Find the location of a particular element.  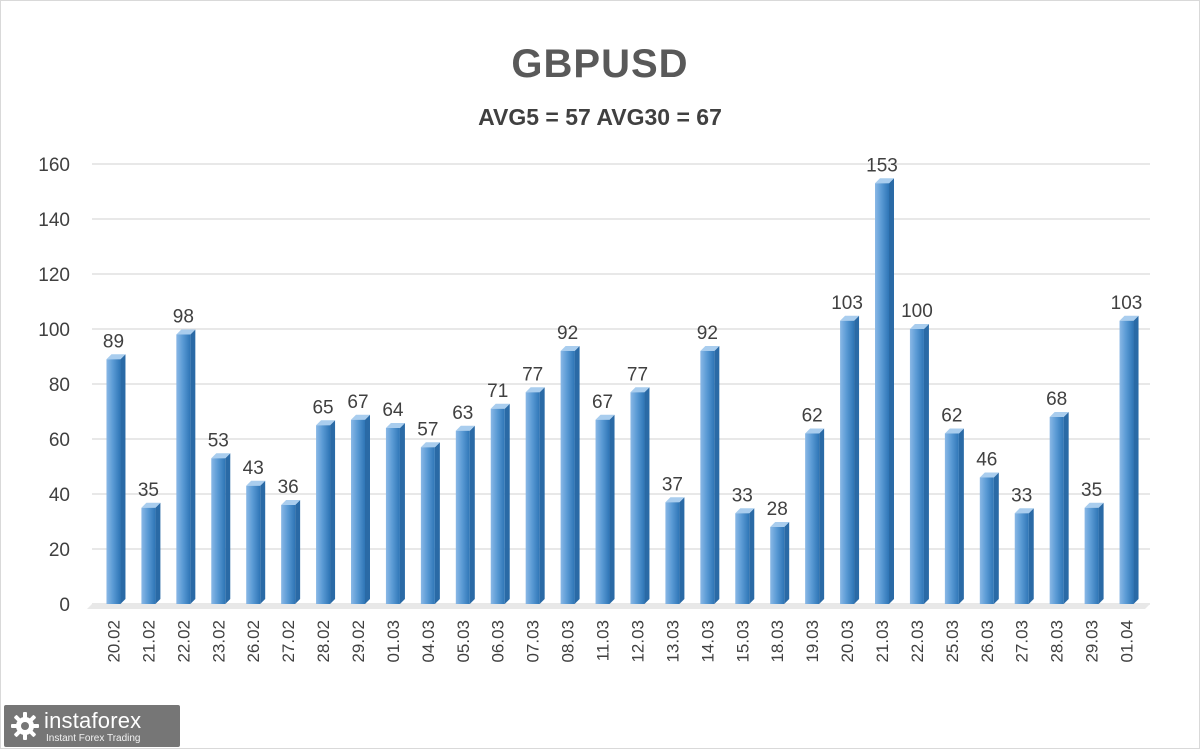

x-tick-label: 01.04 is located at coordinates (1127, 641).